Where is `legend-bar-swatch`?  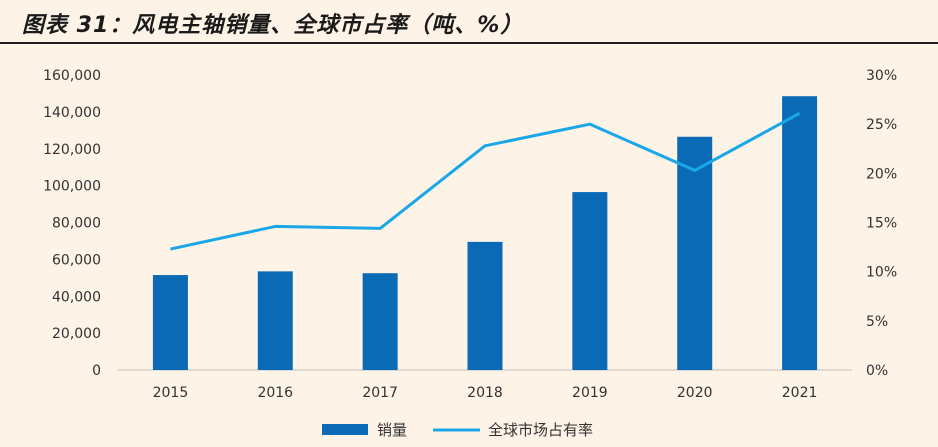 legend-bar-swatch is located at coordinates (345, 429).